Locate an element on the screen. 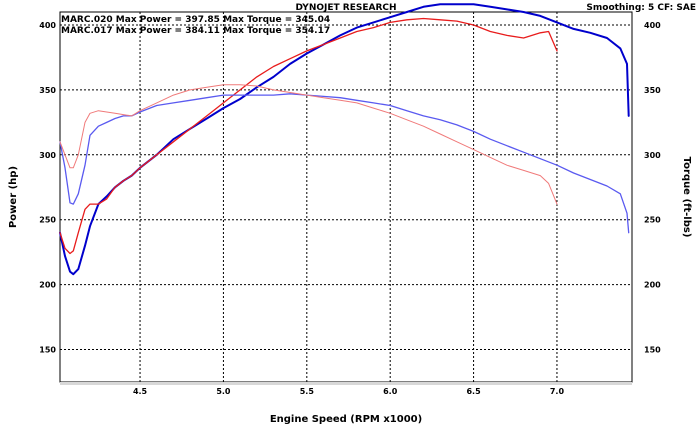 The height and width of the screenshot is (432, 700). x-axis-title: Engine Speed (RPM x1000) is located at coordinates (346, 419).